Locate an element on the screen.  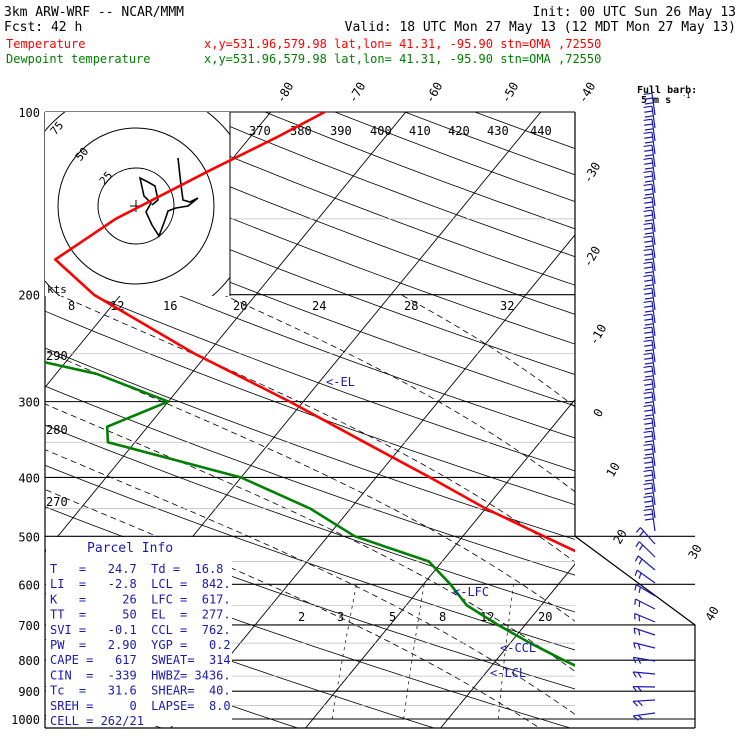
hodograph-inset: 25 50 75 kts is located at coordinates (138, 204).